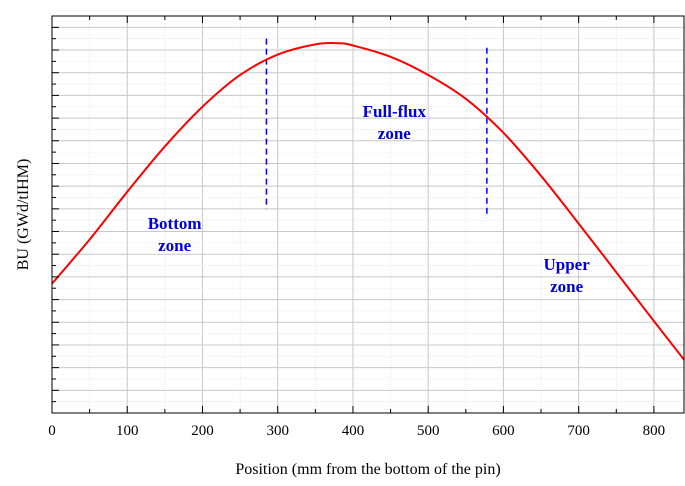 The image size is (685, 486). Describe the element at coordinates (175, 223) in the screenshot. I see `zone-annotation-line: Bottom` at that location.